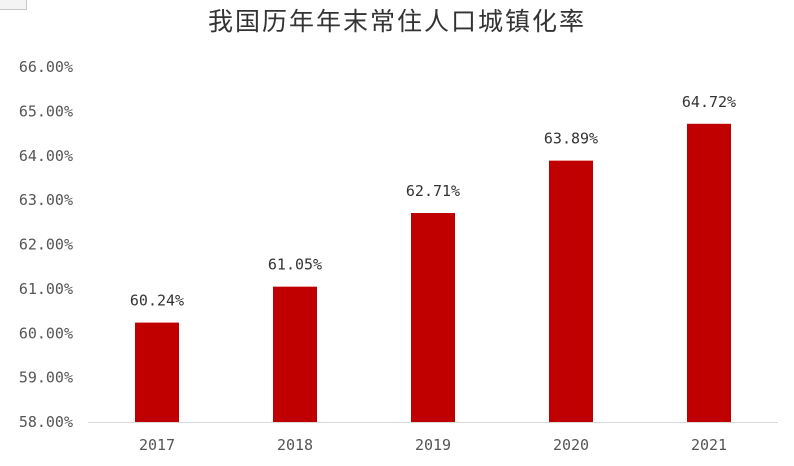 The width and height of the screenshot is (794, 466). I want to click on y-tick-label: 66.00%, so click(46, 67).